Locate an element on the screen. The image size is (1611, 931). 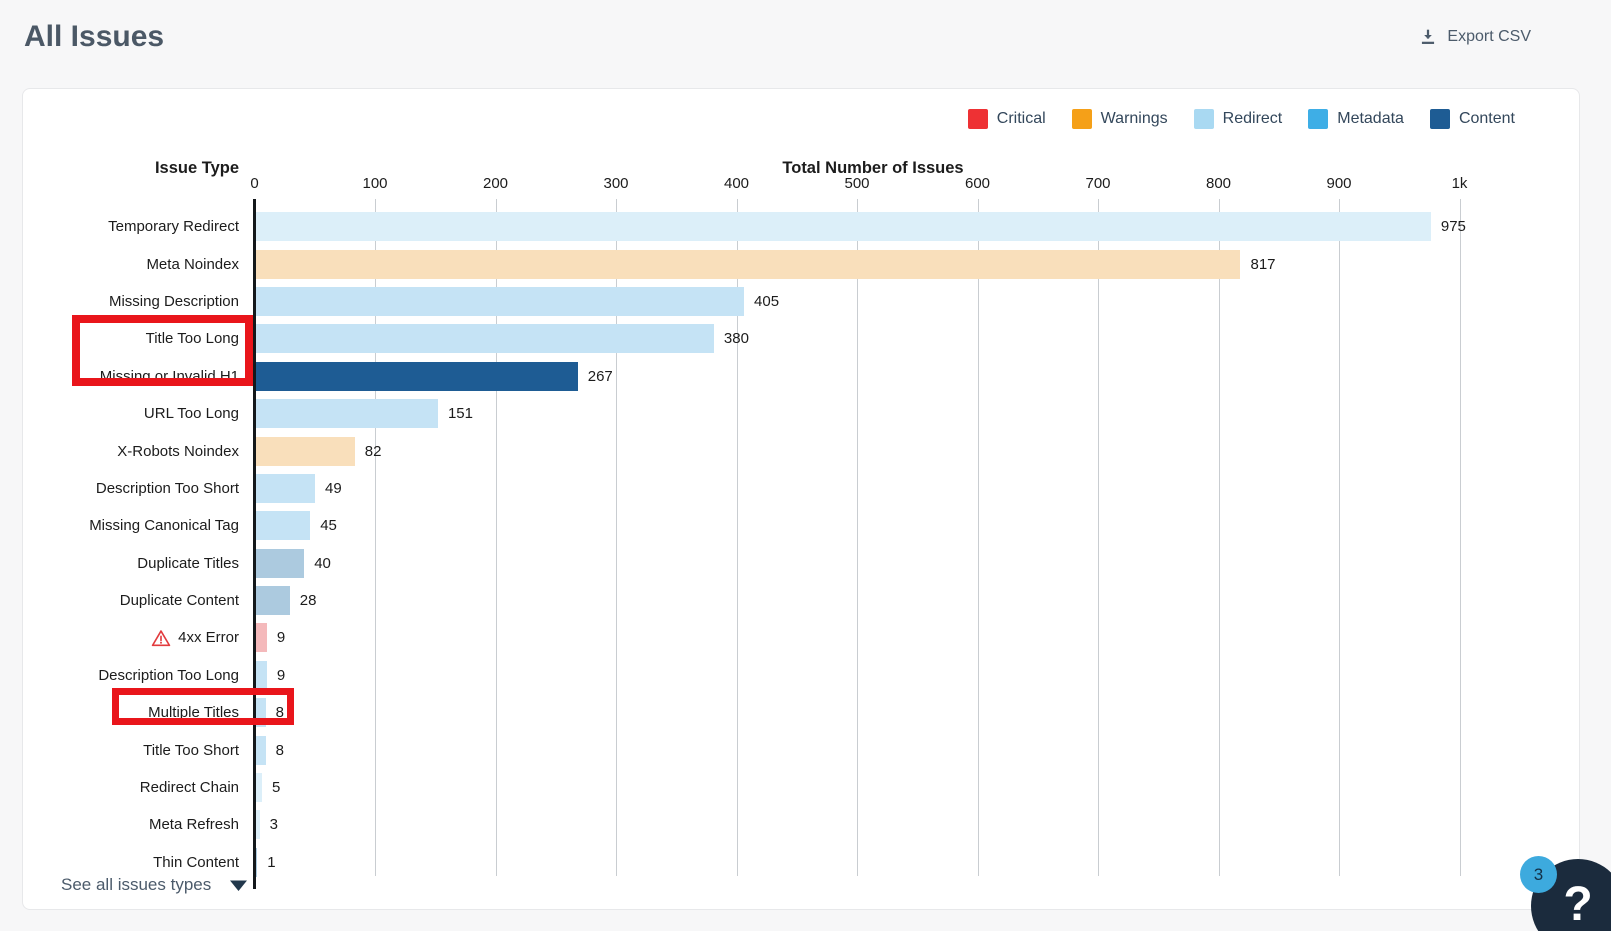
legend-swatch-warnings is located at coordinates (1081, 119).